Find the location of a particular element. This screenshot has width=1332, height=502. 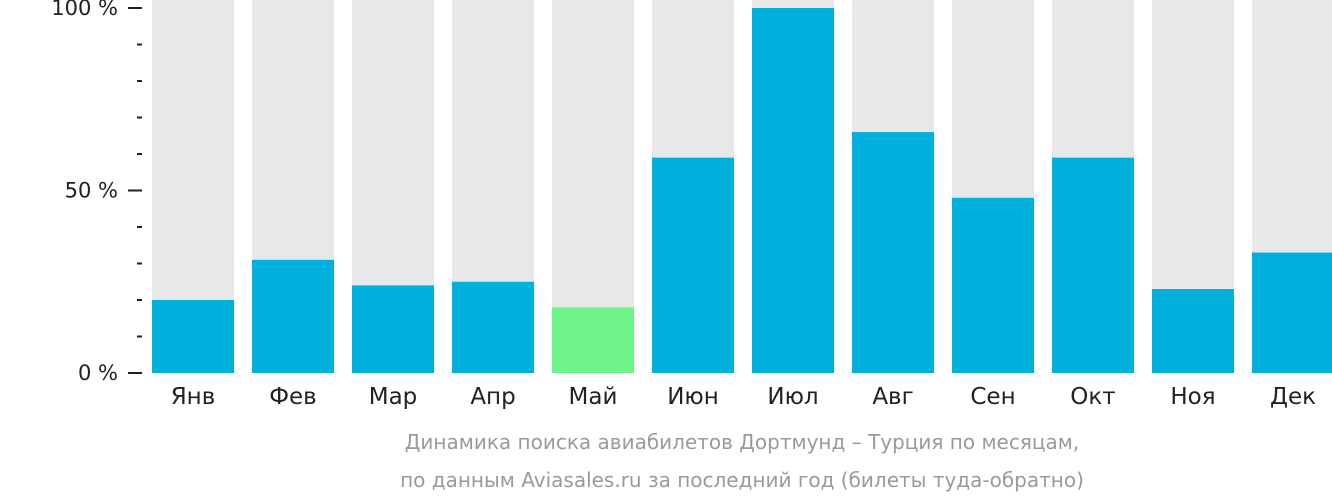

x-tick-label: Дек is located at coordinates (1293, 397).